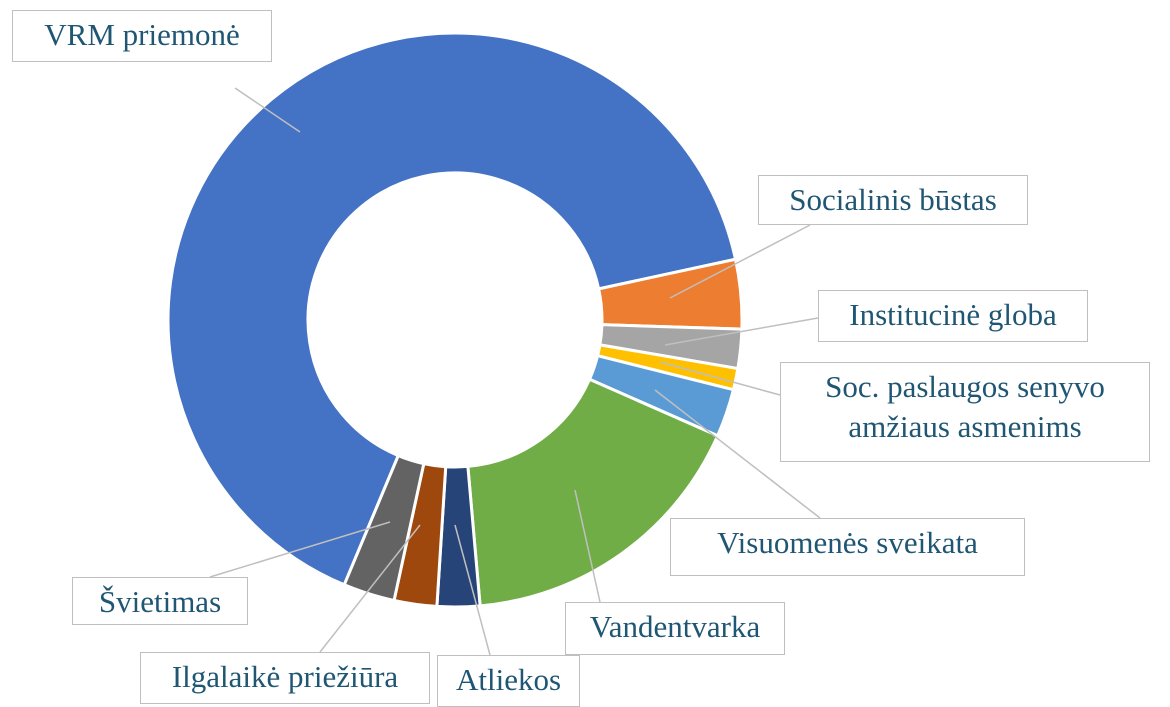 This screenshot has width=1170, height=707. I want to click on slice-label: Ilgalaikė priežiūra, so click(285, 678).